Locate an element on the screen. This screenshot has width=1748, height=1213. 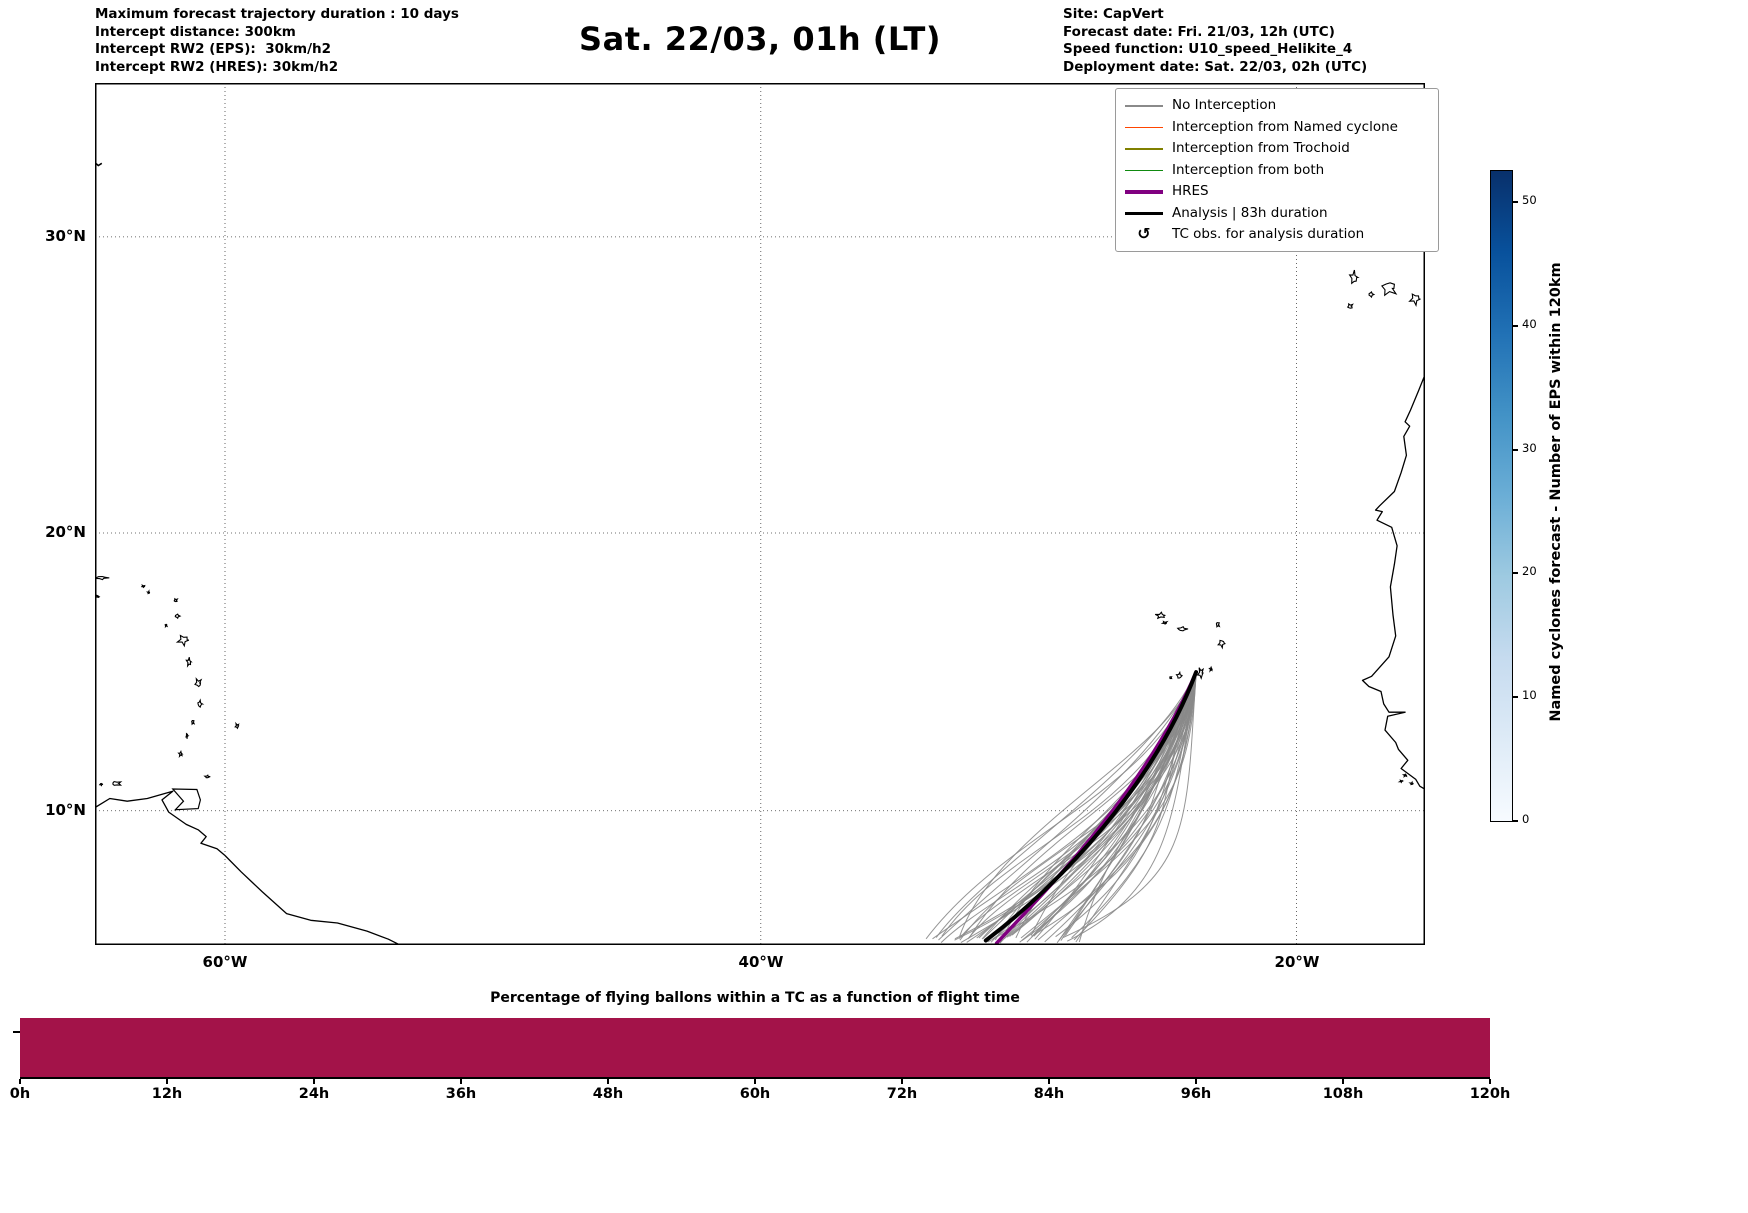
lon-tick-label: 40°W is located at coordinates (761, 962).